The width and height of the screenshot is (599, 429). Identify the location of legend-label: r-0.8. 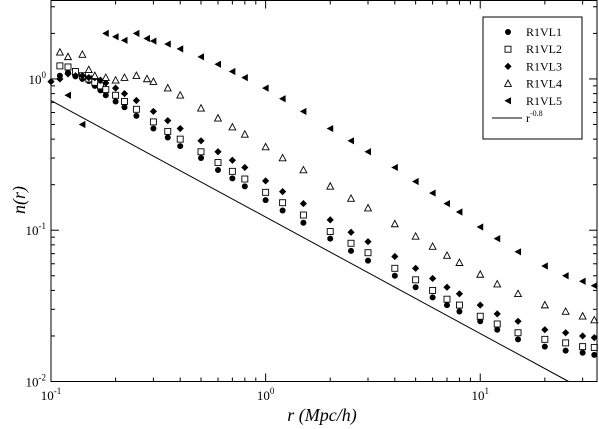
(534, 117).